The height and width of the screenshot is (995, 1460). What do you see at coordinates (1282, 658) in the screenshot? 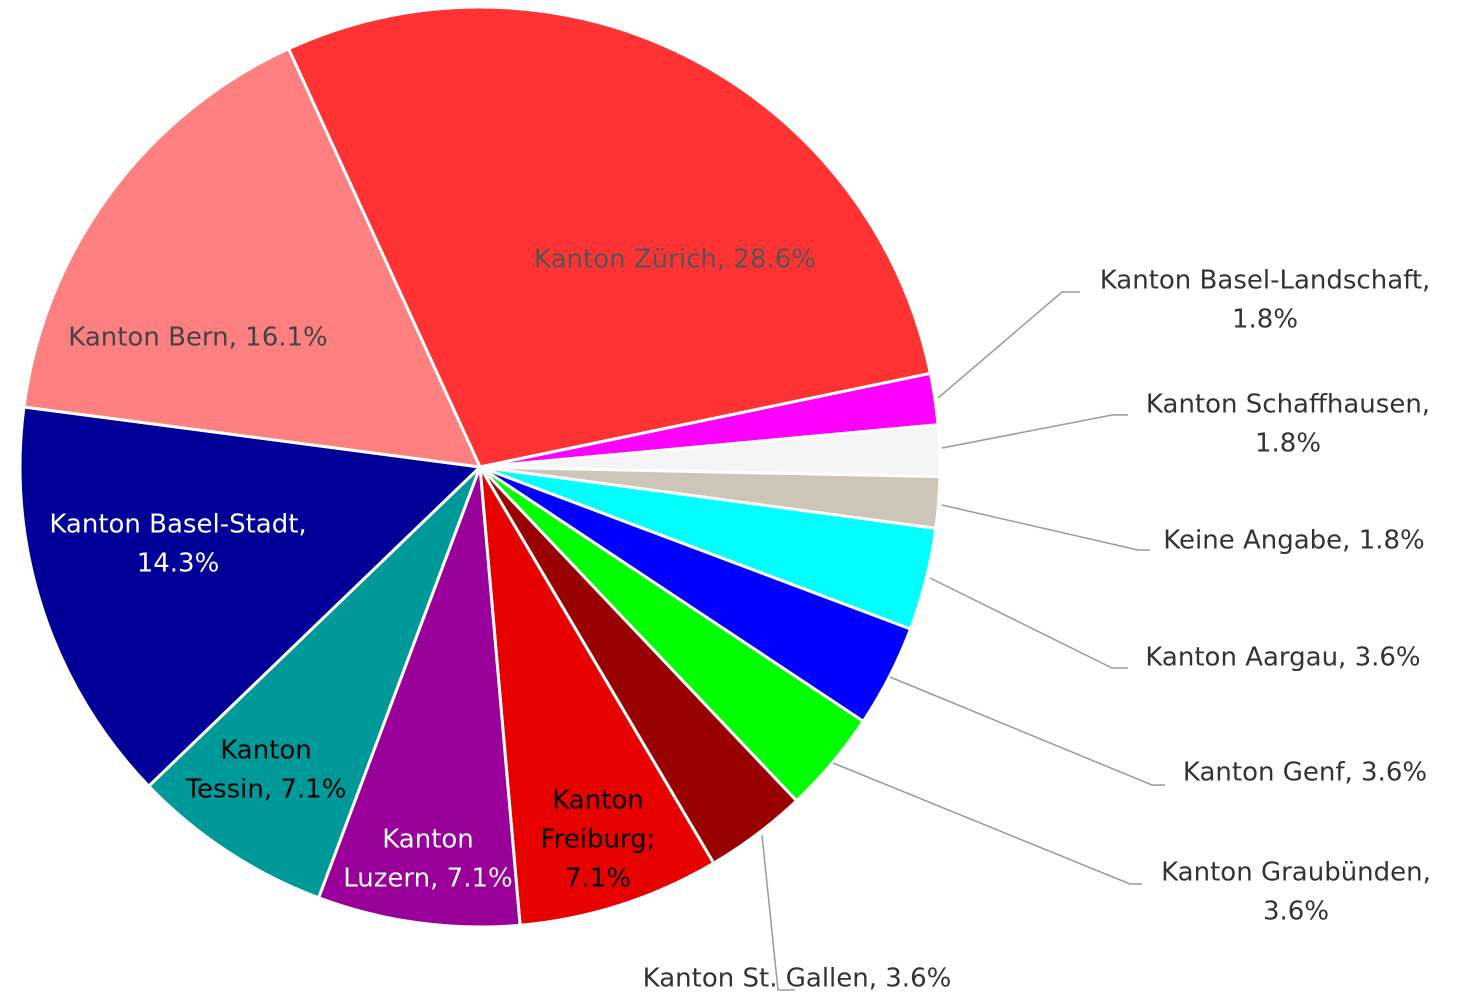
I see `data-label: Kanton Aargau, 3.6%` at bounding box center [1282, 658].